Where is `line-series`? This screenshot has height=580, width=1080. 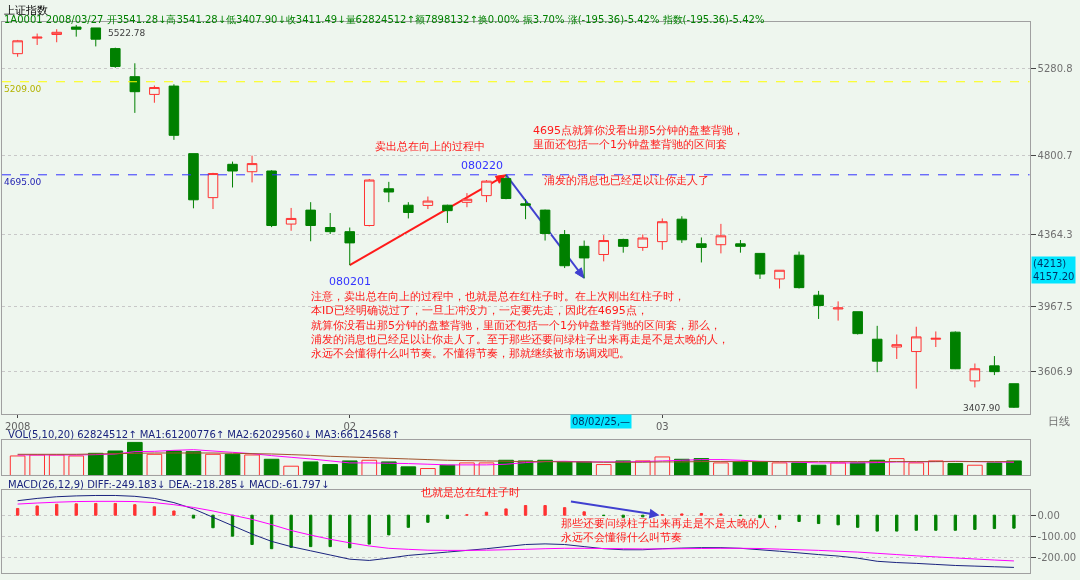 line-series is located at coordinates (516, 531).